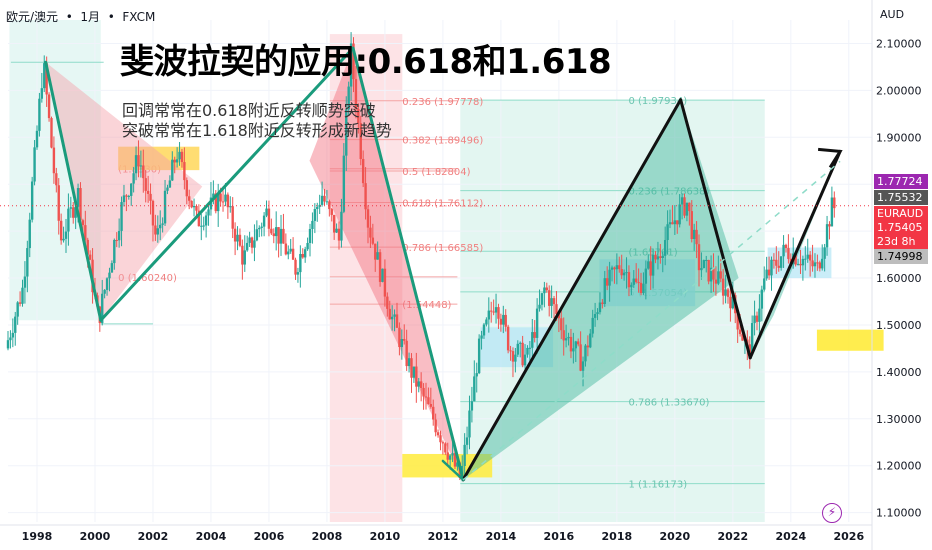  What do you see at coordinates (899, 513) in the screenshot?
I see `y-tick-label: 1.10000` at bounding box center [899, 513].